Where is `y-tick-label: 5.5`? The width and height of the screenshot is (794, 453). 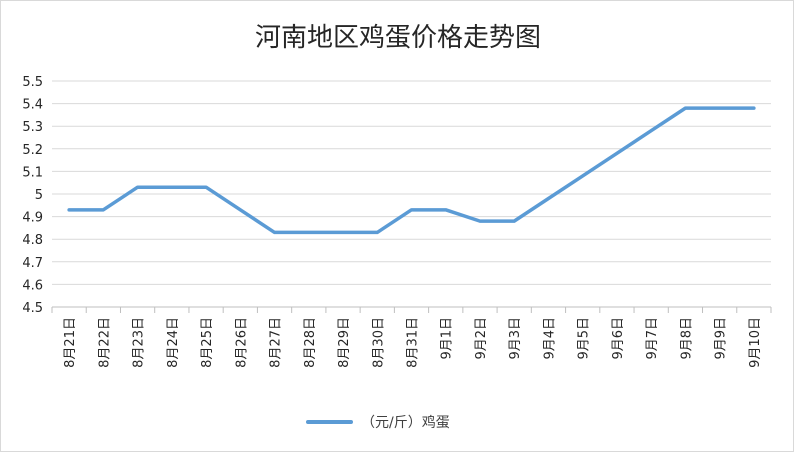 y-tick-label: 5.5 is located at coordinates (32, 82).